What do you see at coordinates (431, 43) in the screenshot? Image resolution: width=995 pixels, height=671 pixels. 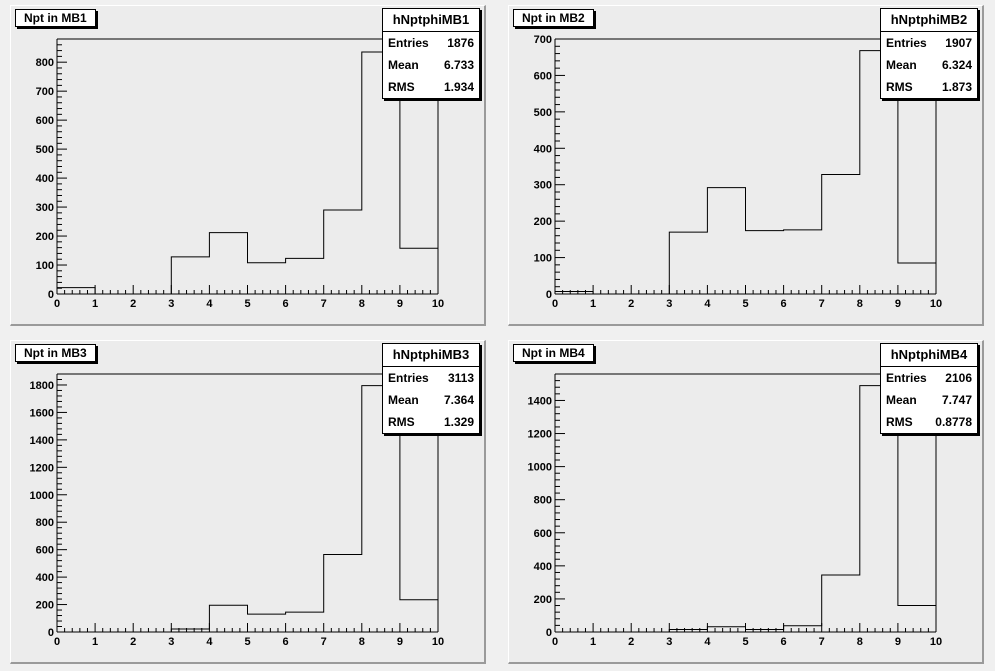 I see `stats-entries-row: Entries 1876` at bounding box center [431, 43].